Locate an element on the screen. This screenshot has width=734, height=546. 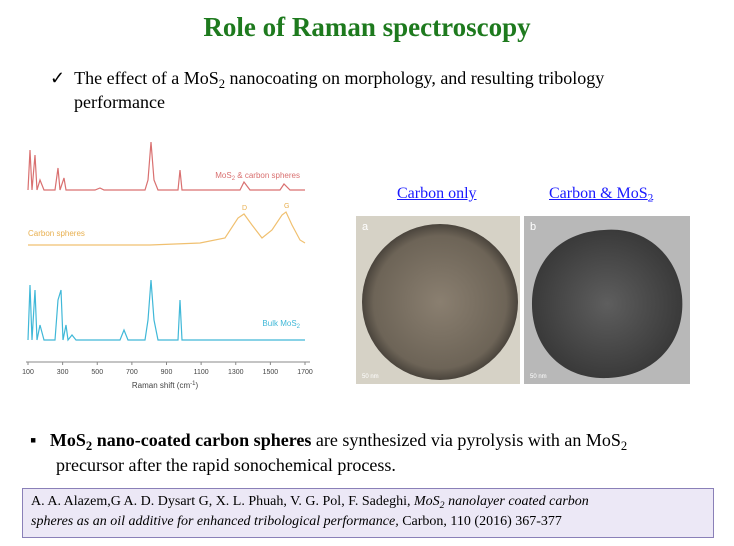
text: nanolayer coated carbon is located at coordinates (516, 501).